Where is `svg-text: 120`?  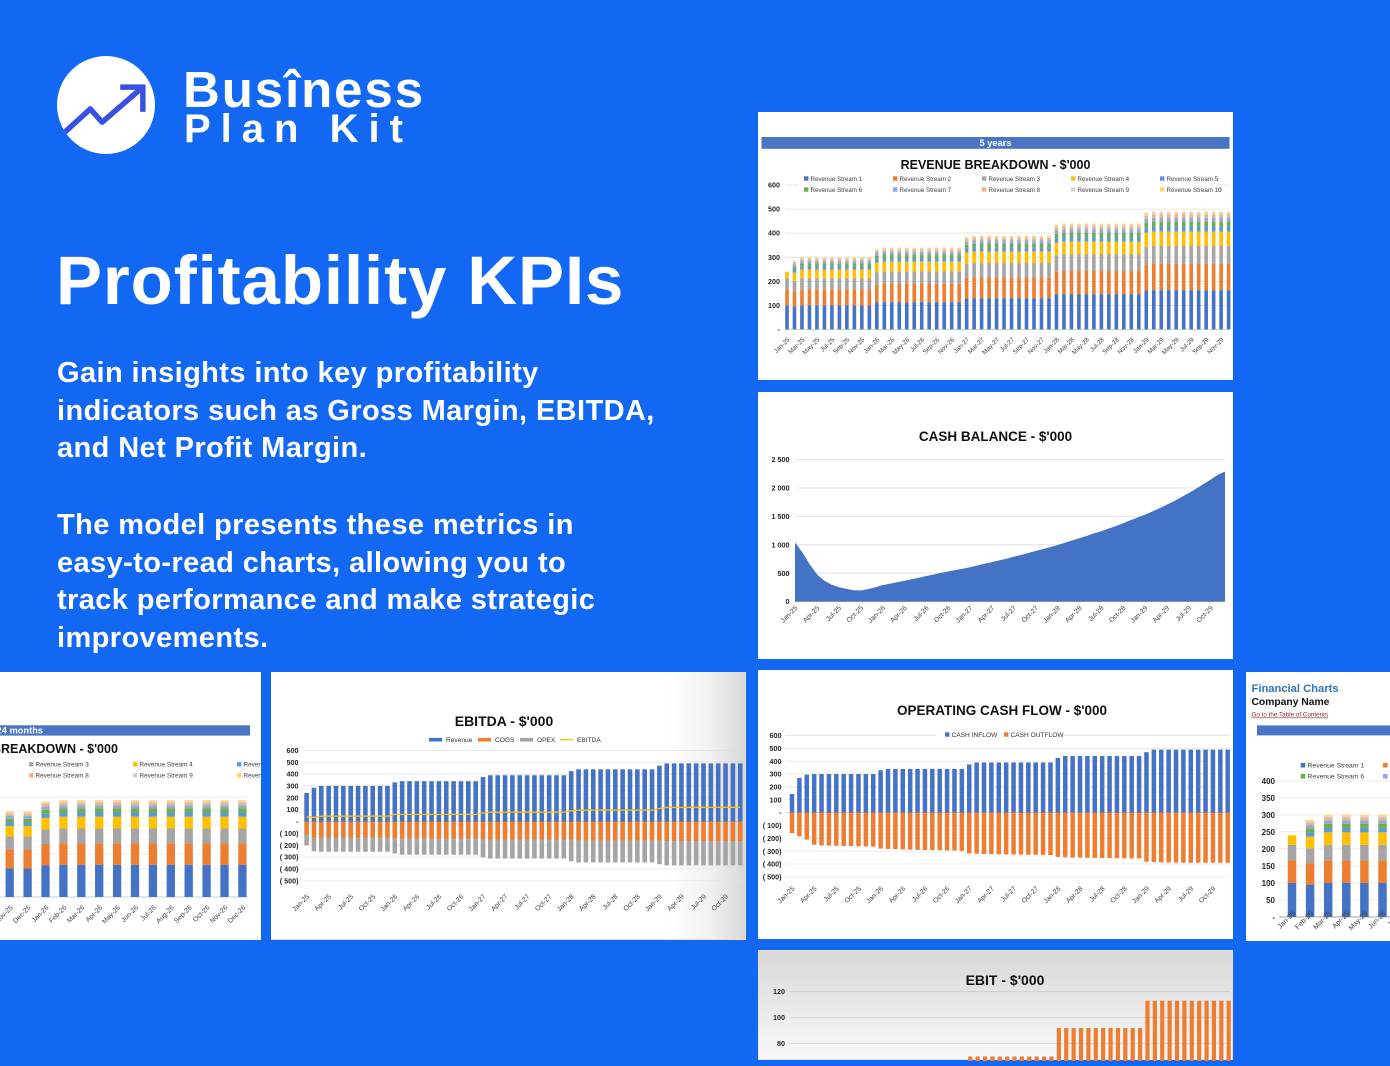 svg-text: 120 is located at coordinates (779, 991).